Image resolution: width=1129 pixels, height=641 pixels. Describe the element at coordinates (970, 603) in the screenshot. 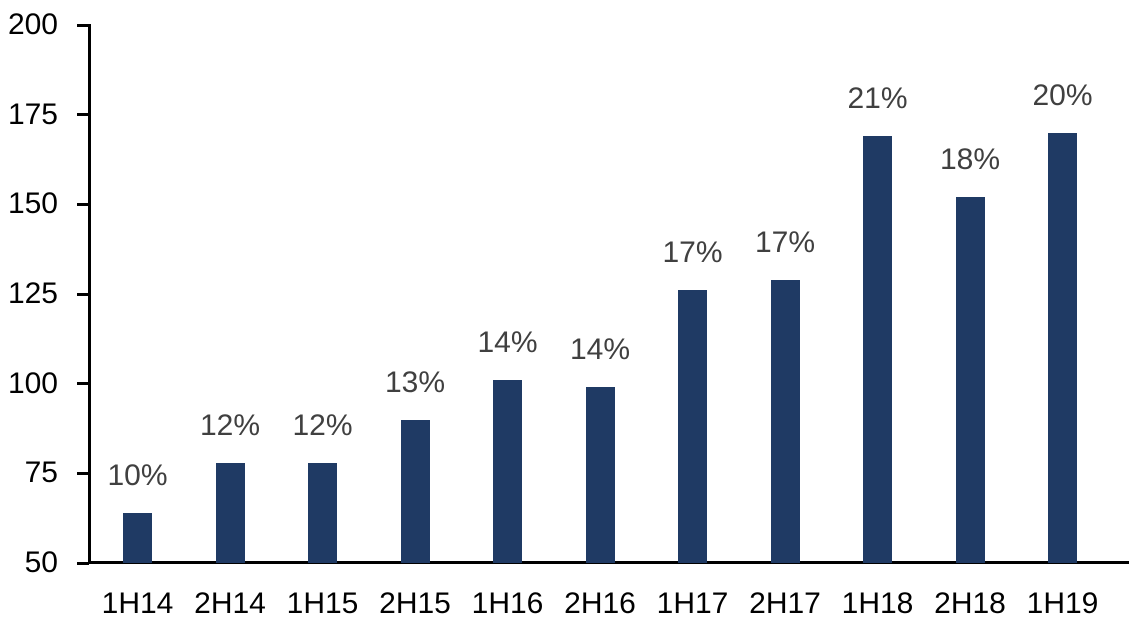

I see `x-axis-label-2h18: 2H18` at that location.